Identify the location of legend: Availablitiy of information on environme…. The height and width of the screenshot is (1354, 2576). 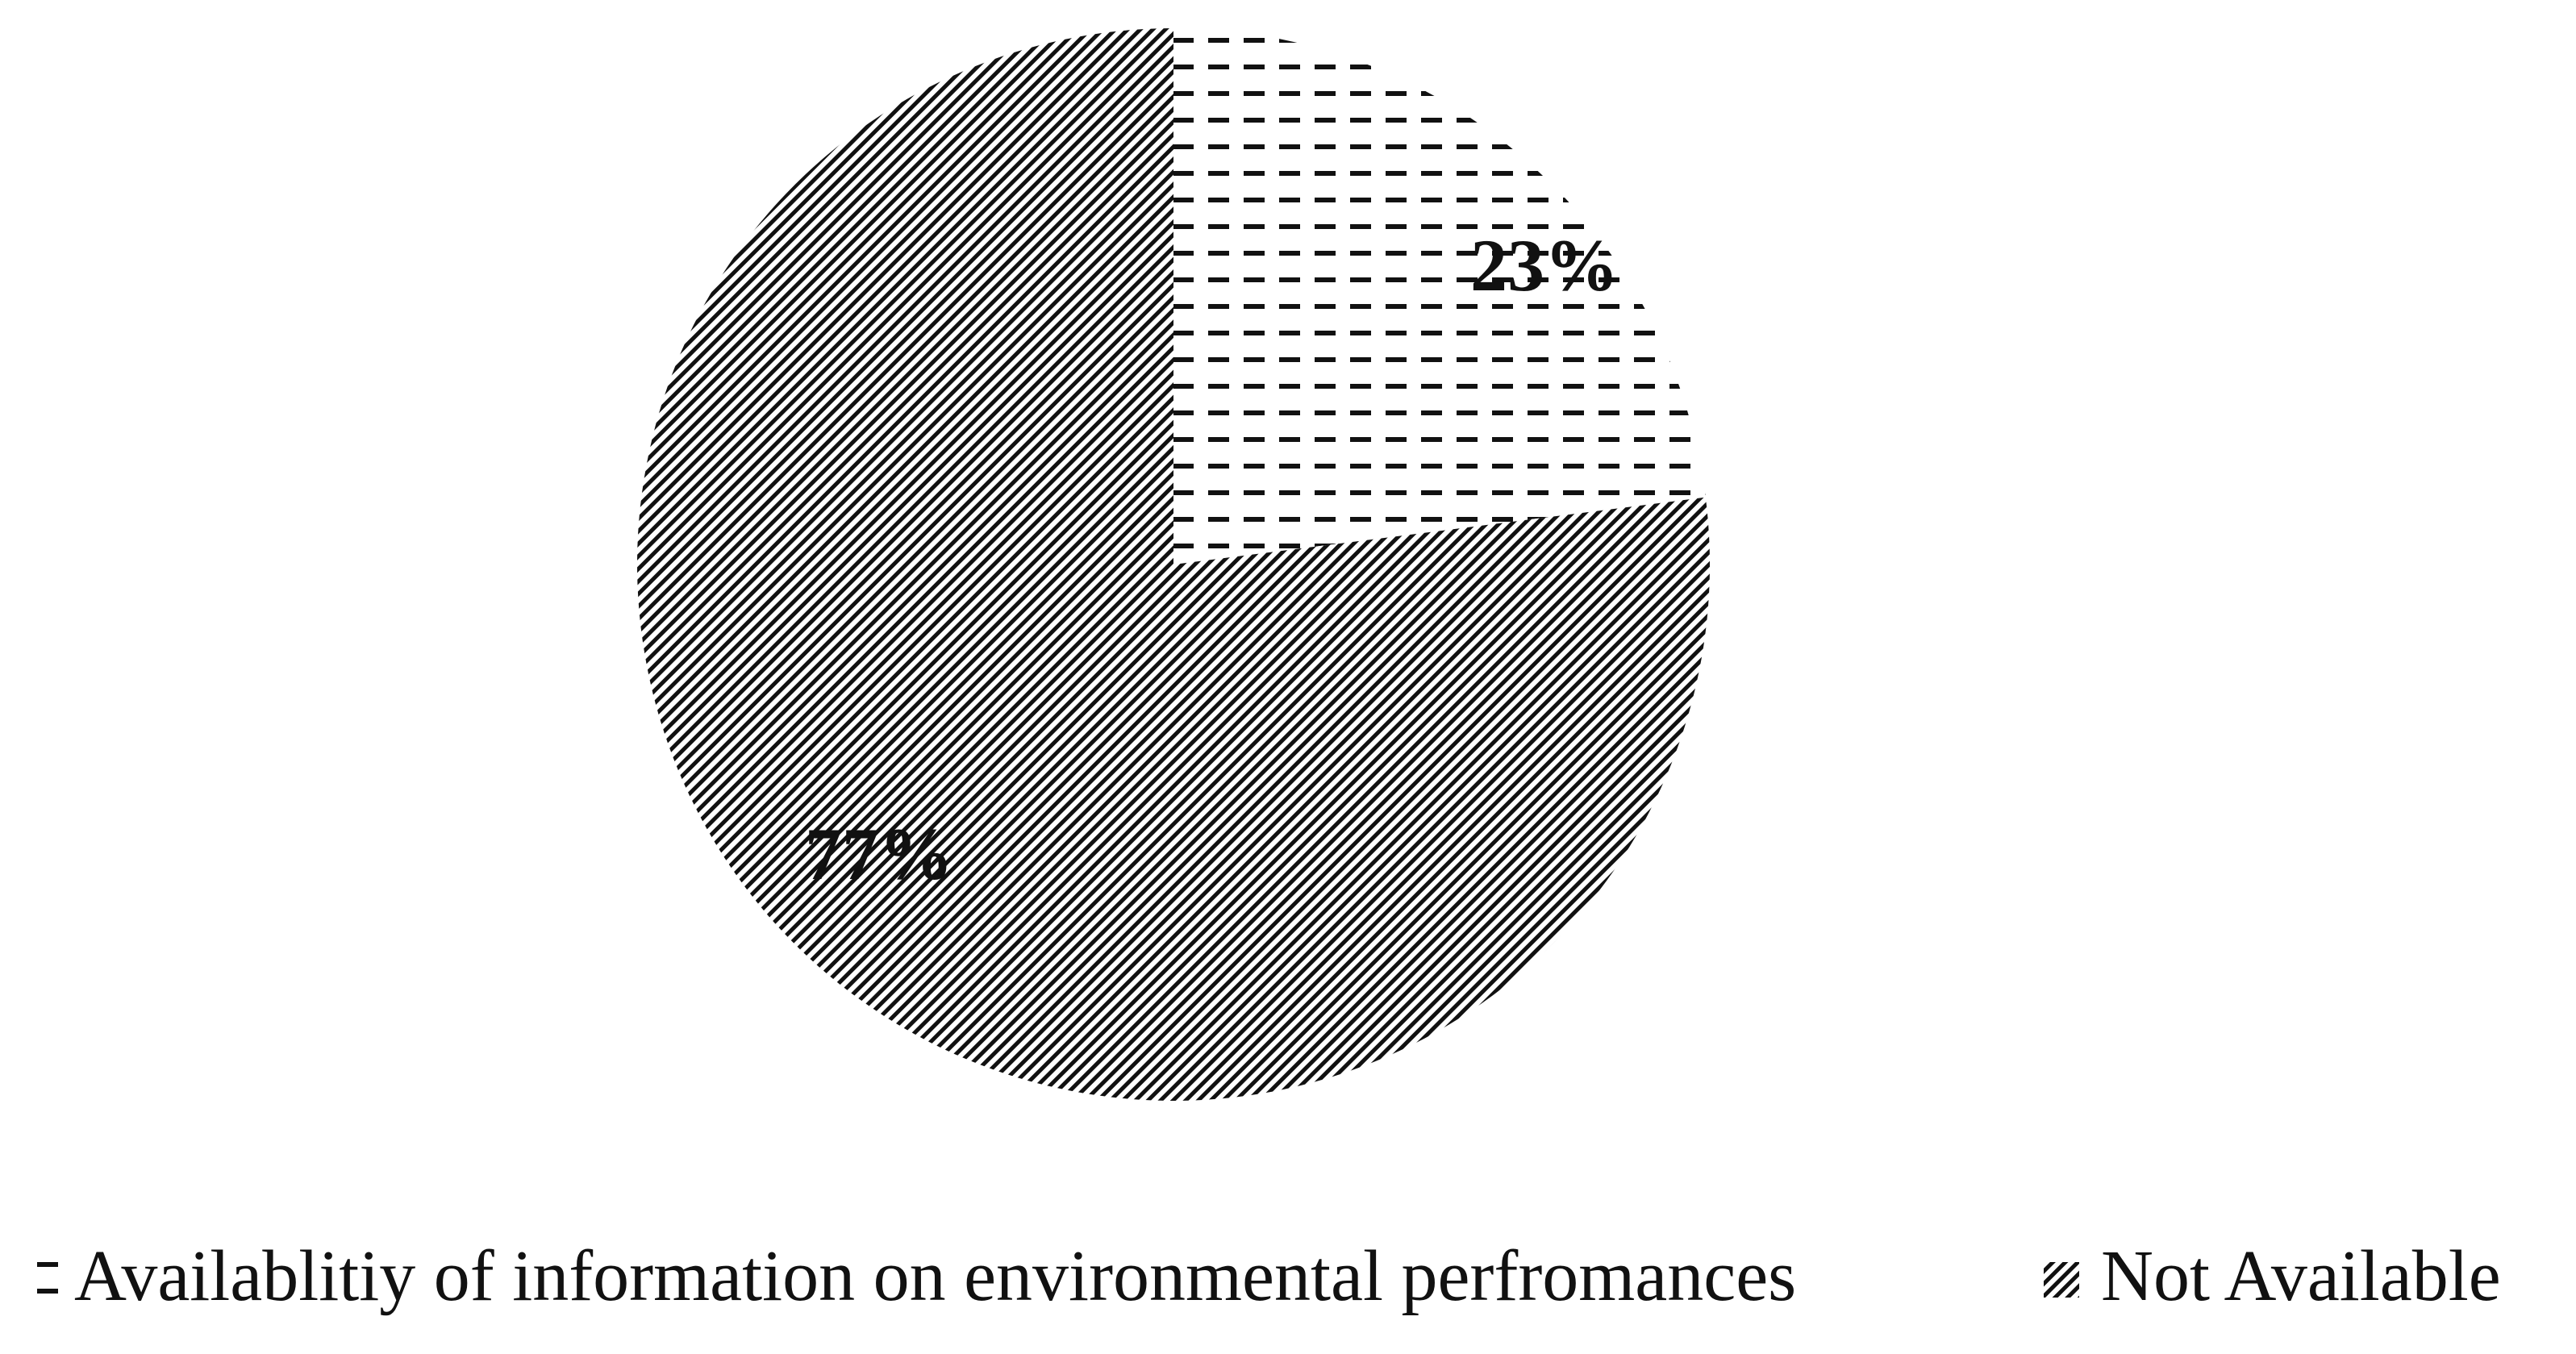
(1262, 1276).